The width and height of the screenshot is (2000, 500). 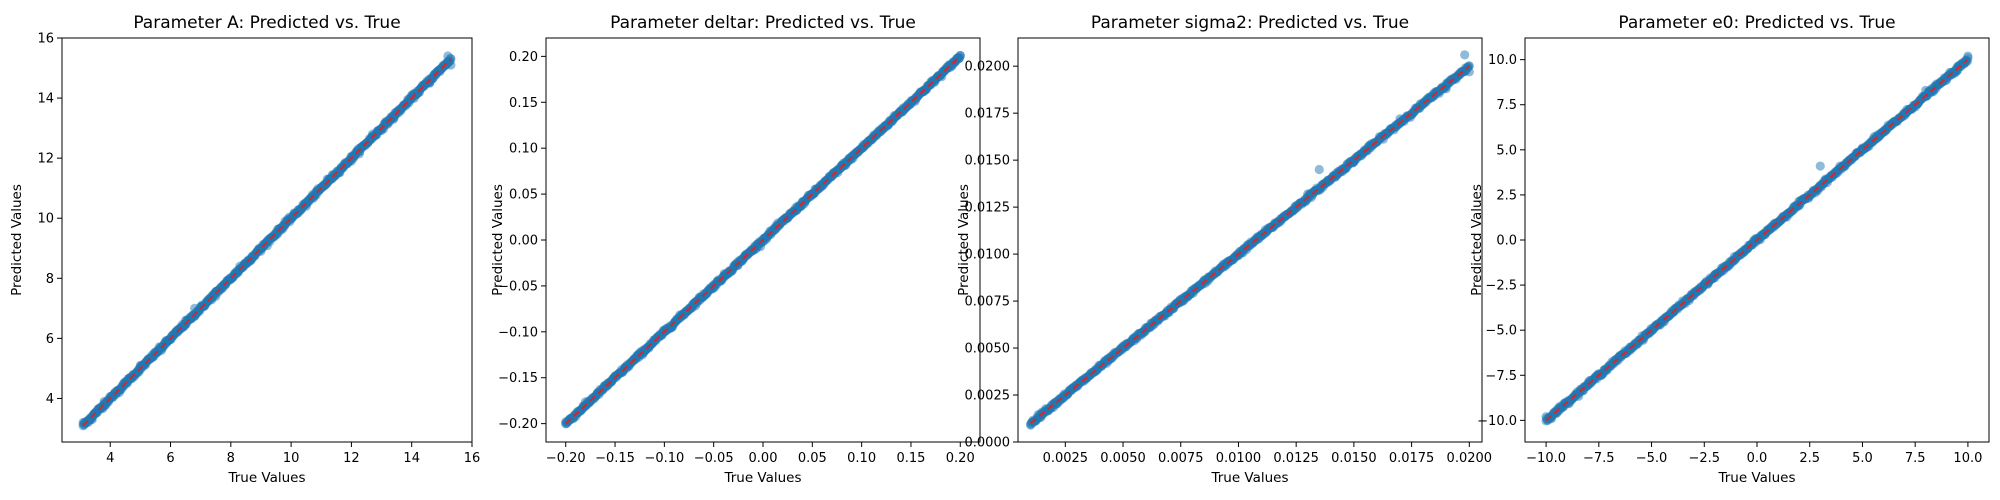 What do you see at coordinates (1501, 286) in the screenshot?
I see `y-tick-label: −2.5` at bounding box center [1501, 286].